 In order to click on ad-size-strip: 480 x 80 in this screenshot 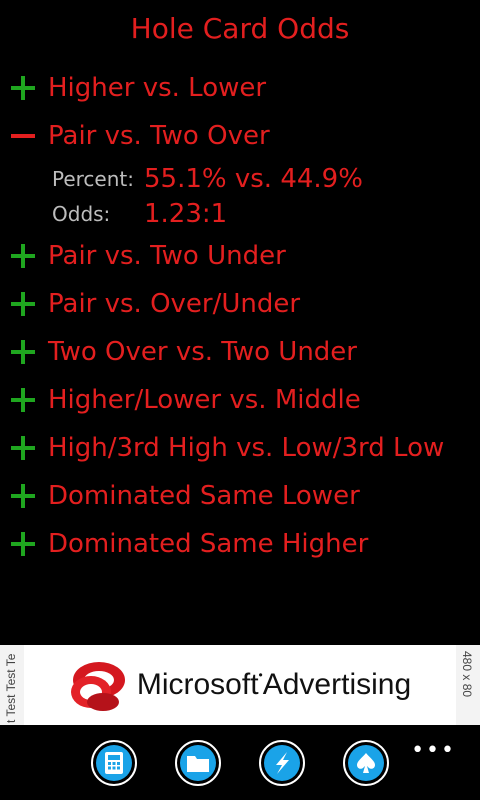, I will do `click(468, 685)`.